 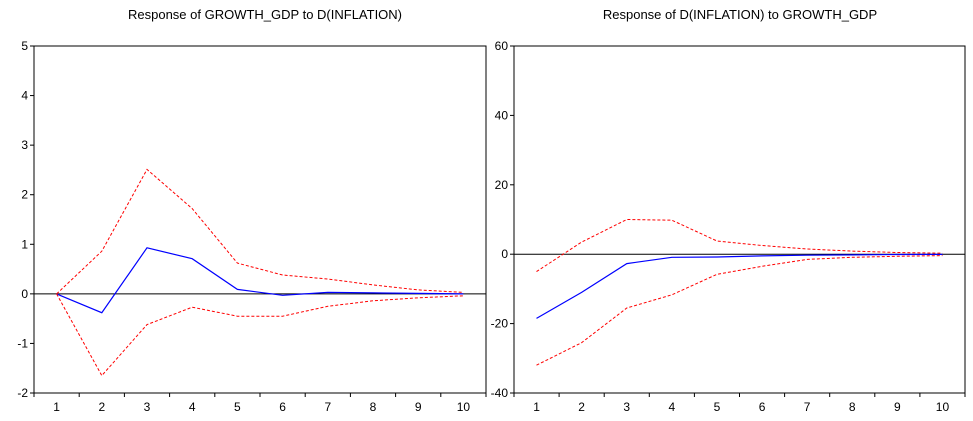 I want to click on y-tick-label: 40, so click(x=502, y=115).